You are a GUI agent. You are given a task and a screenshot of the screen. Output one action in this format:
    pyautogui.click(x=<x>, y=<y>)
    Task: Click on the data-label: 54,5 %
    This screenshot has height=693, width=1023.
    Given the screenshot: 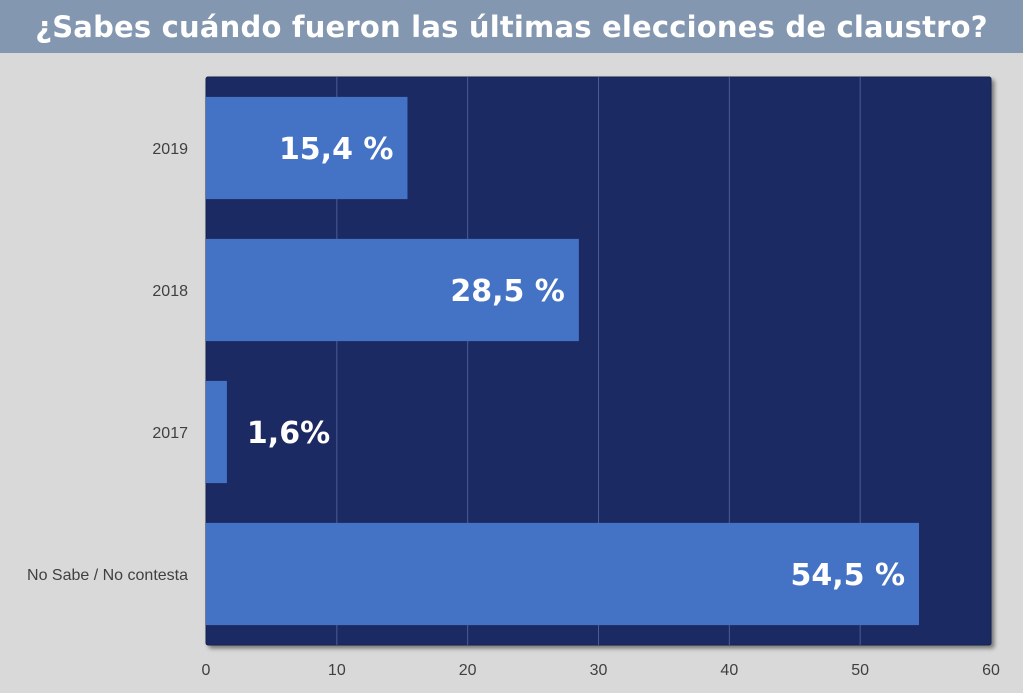 What is the action you would take?
    pyautogui.click(x=848, y=575)
    